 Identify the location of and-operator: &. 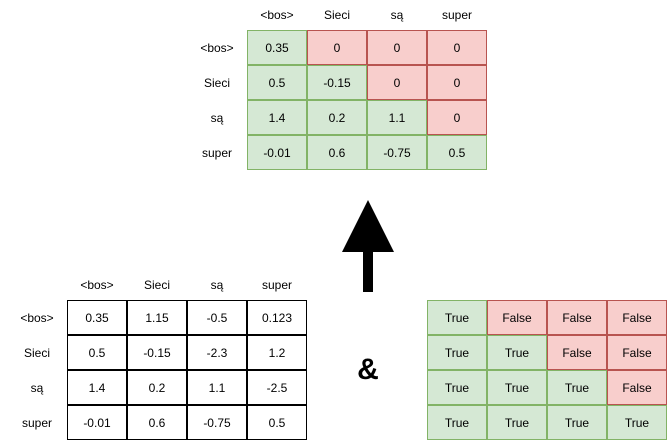
(368, 369).